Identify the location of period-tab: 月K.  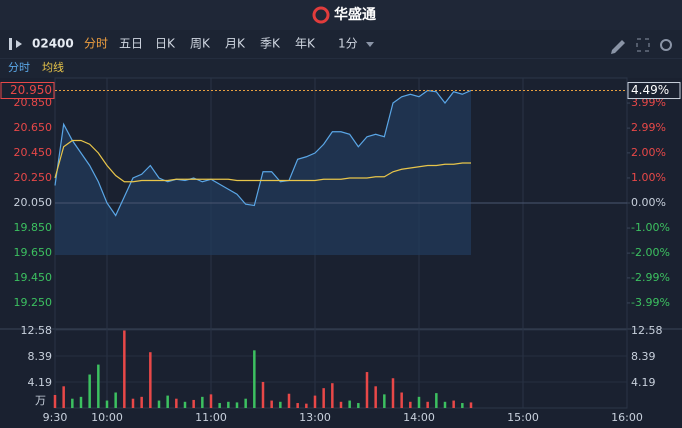
(235, 44).